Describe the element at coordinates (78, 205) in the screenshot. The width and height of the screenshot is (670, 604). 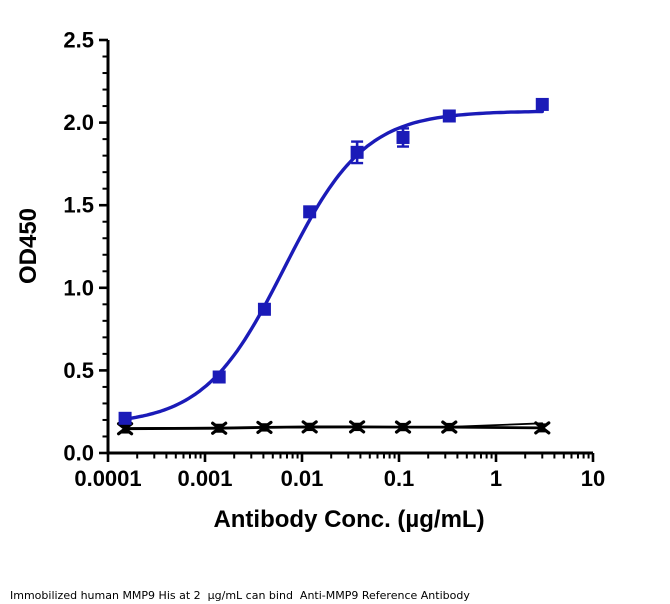
I see `y-tick-label: 1.5` at that location.